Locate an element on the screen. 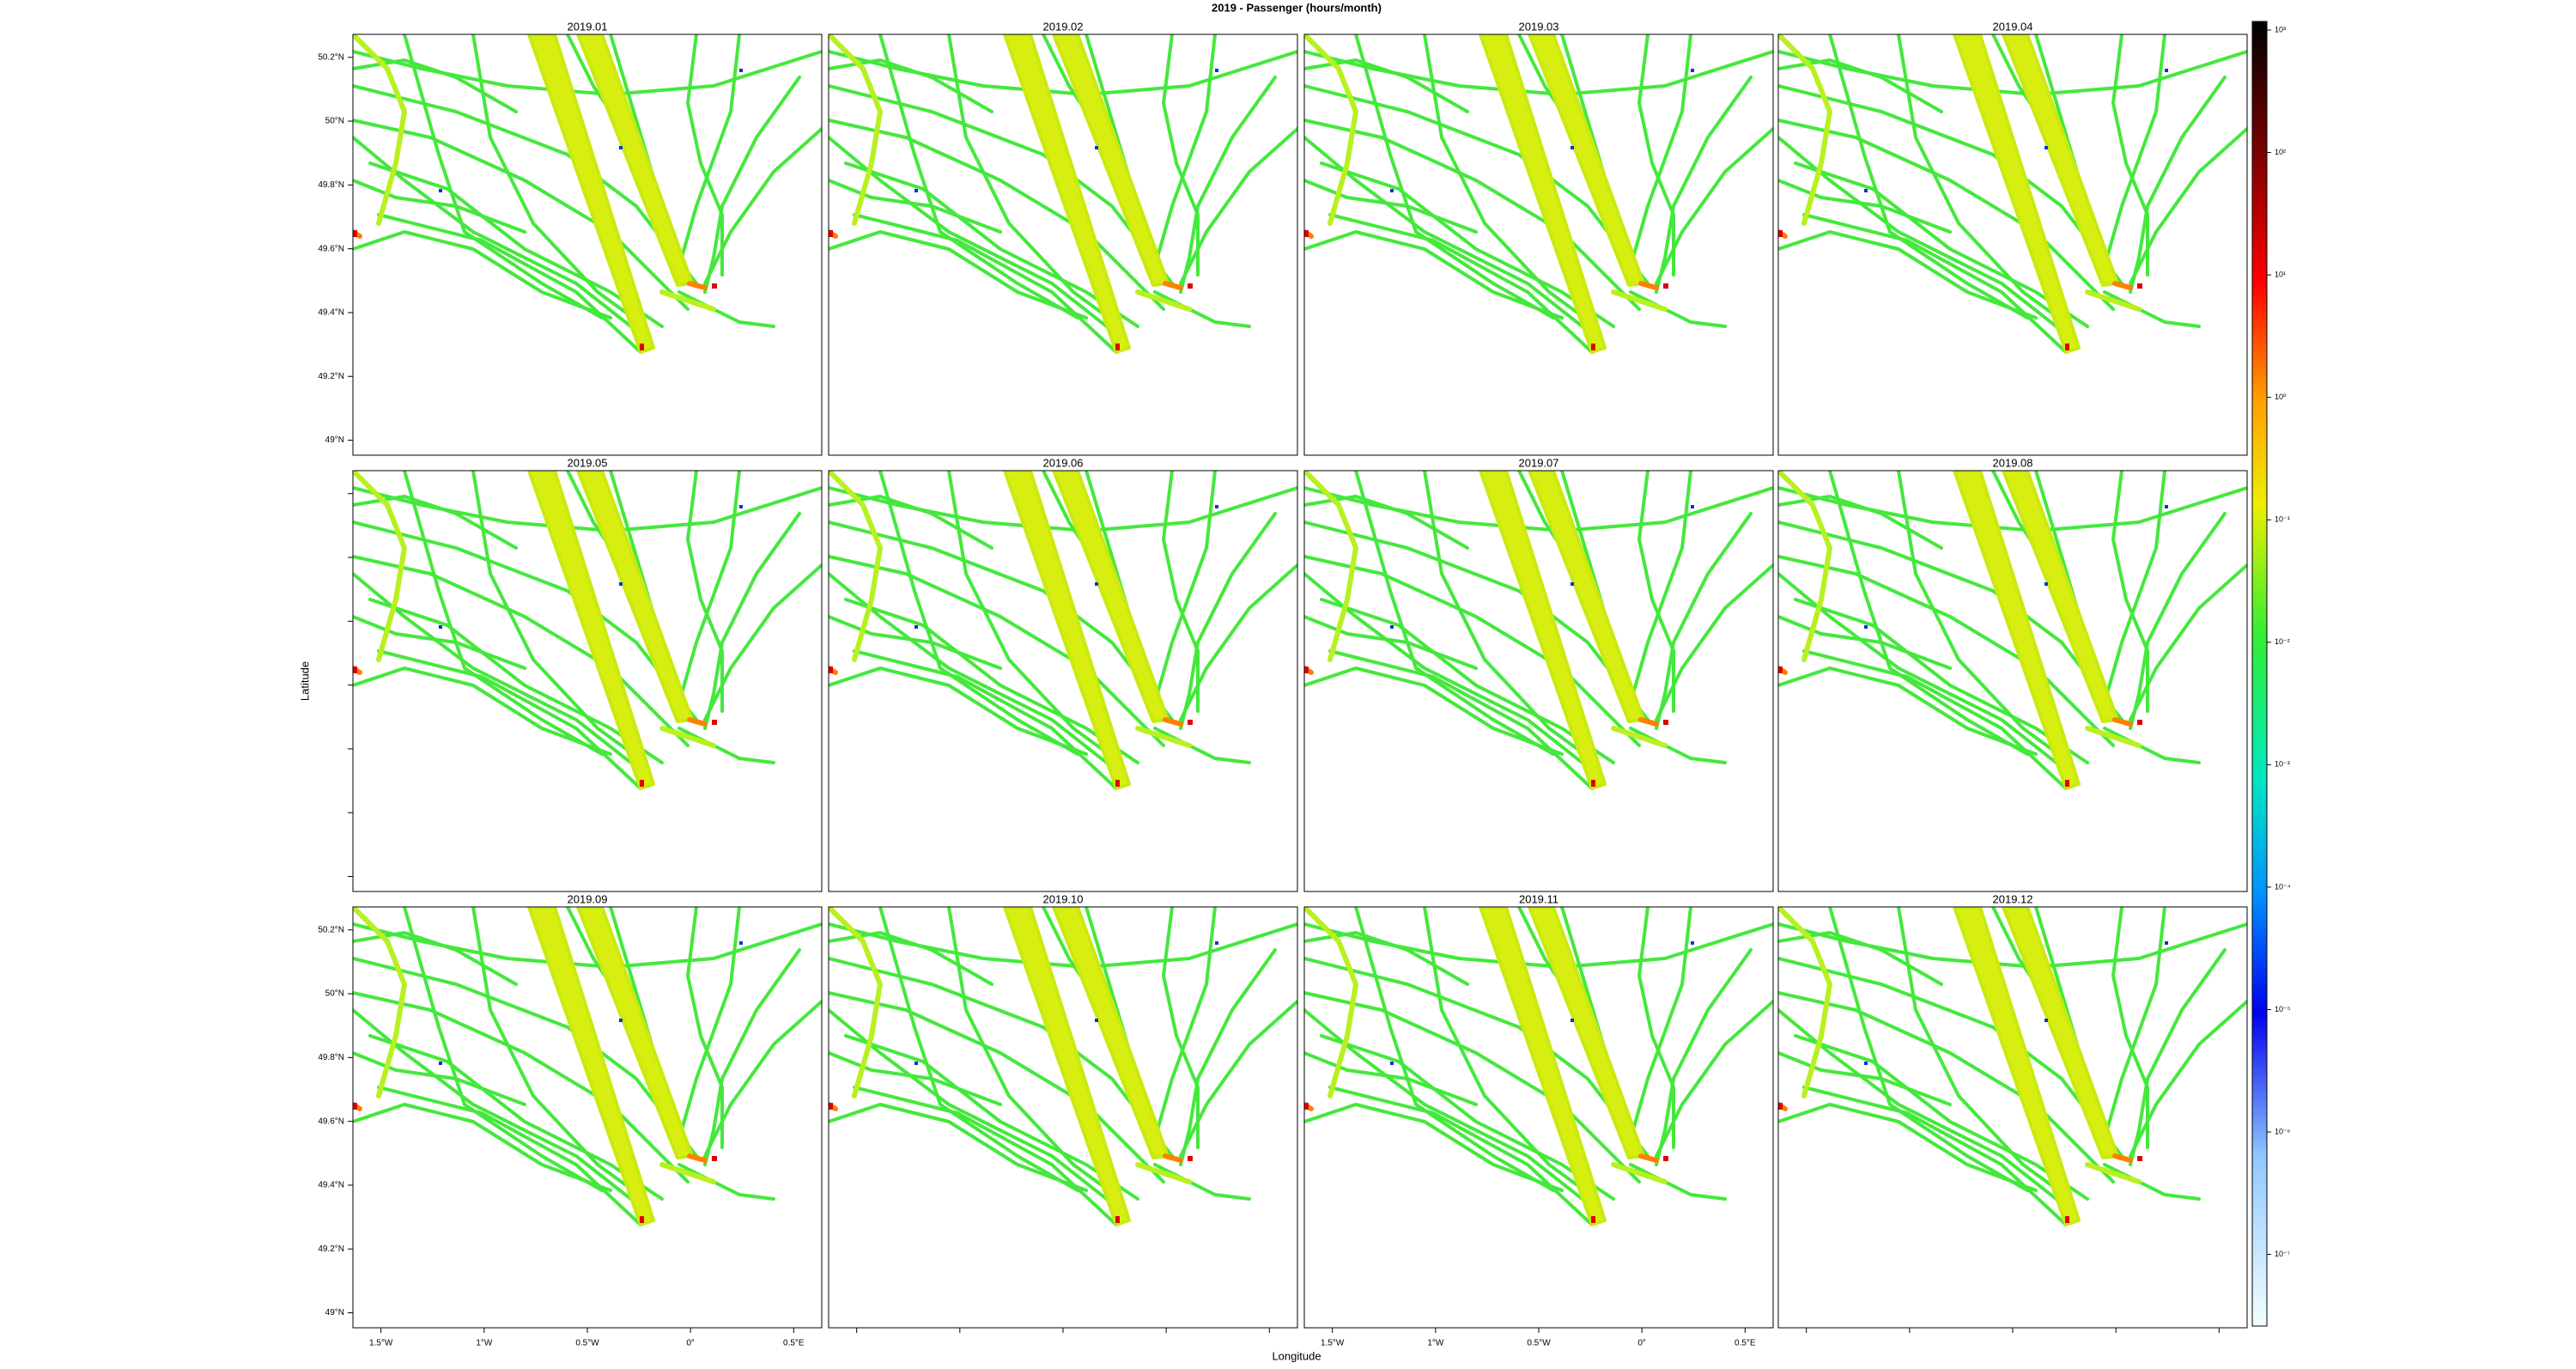 The height and width of the screenshot is (1369, 2576). panel-title: 2019.01 is located at coordinates (588, 26).